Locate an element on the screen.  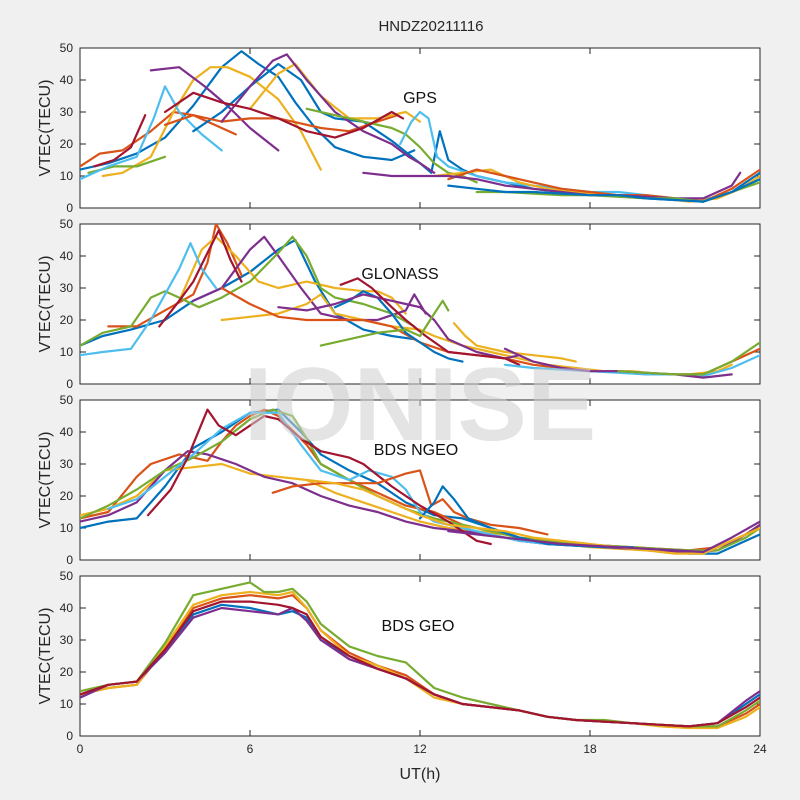
x-tick-label: 12 is located at coordinates (420, 749).